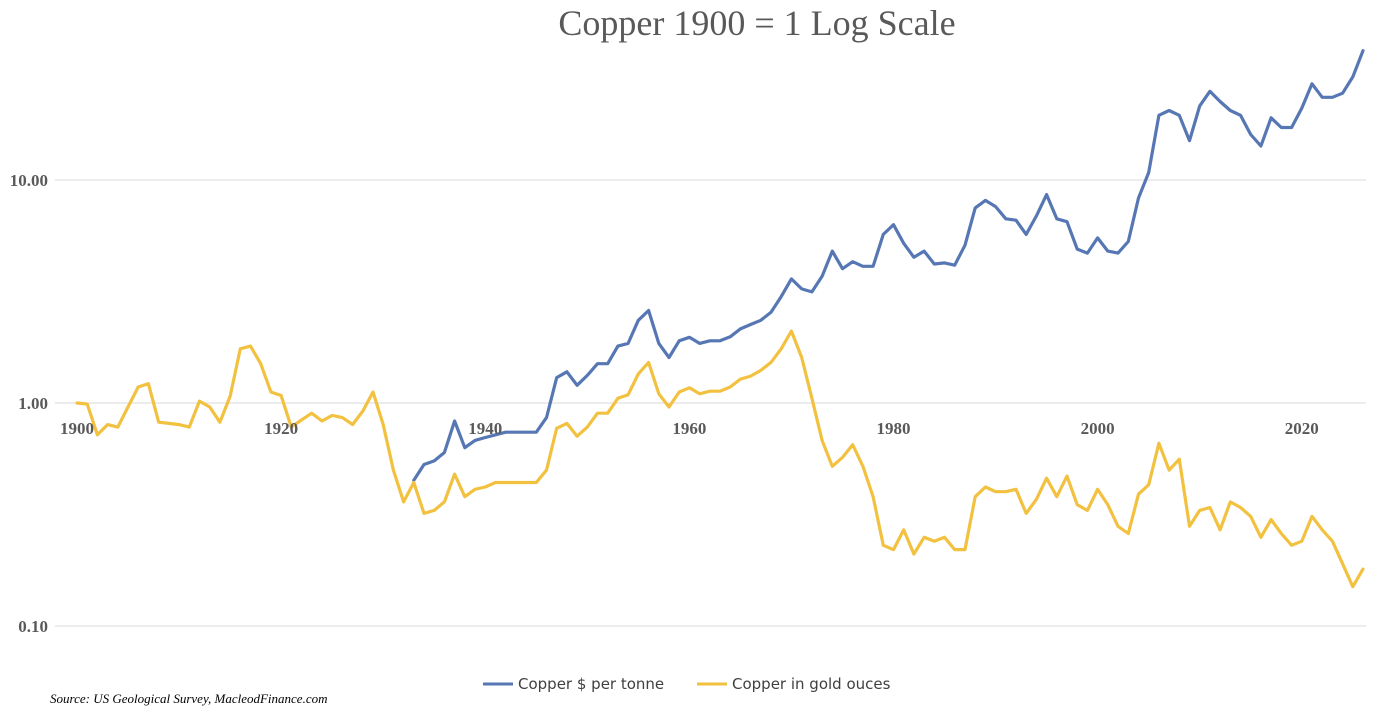 The image size is (1374, 718). Describe the element at coordinates (29, 180) in the screenshot. I see `y-tick-label: 10.00` at that location.